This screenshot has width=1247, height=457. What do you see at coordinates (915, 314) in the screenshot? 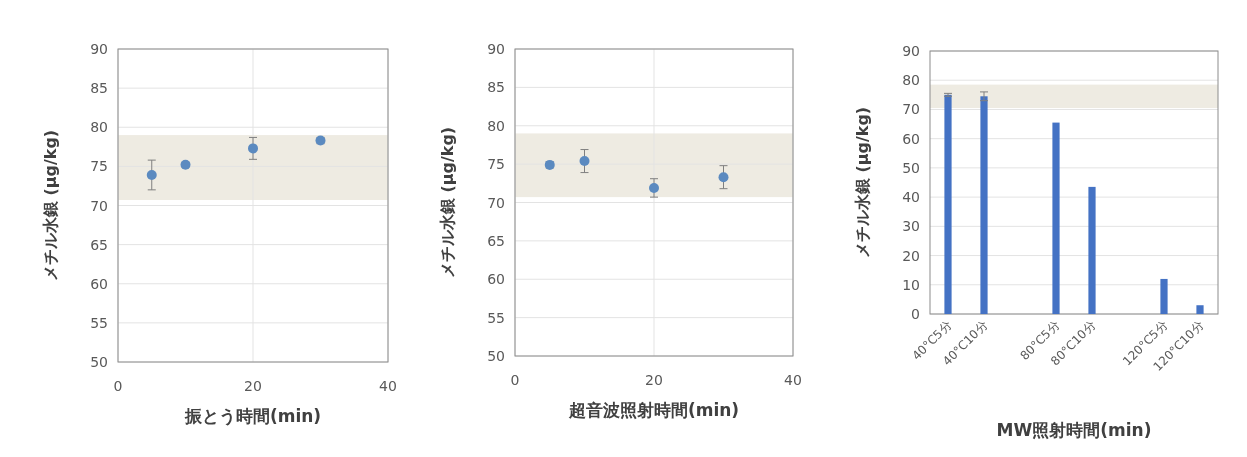
I see `y-tick-label: 0` at bounding box center [915, 314].